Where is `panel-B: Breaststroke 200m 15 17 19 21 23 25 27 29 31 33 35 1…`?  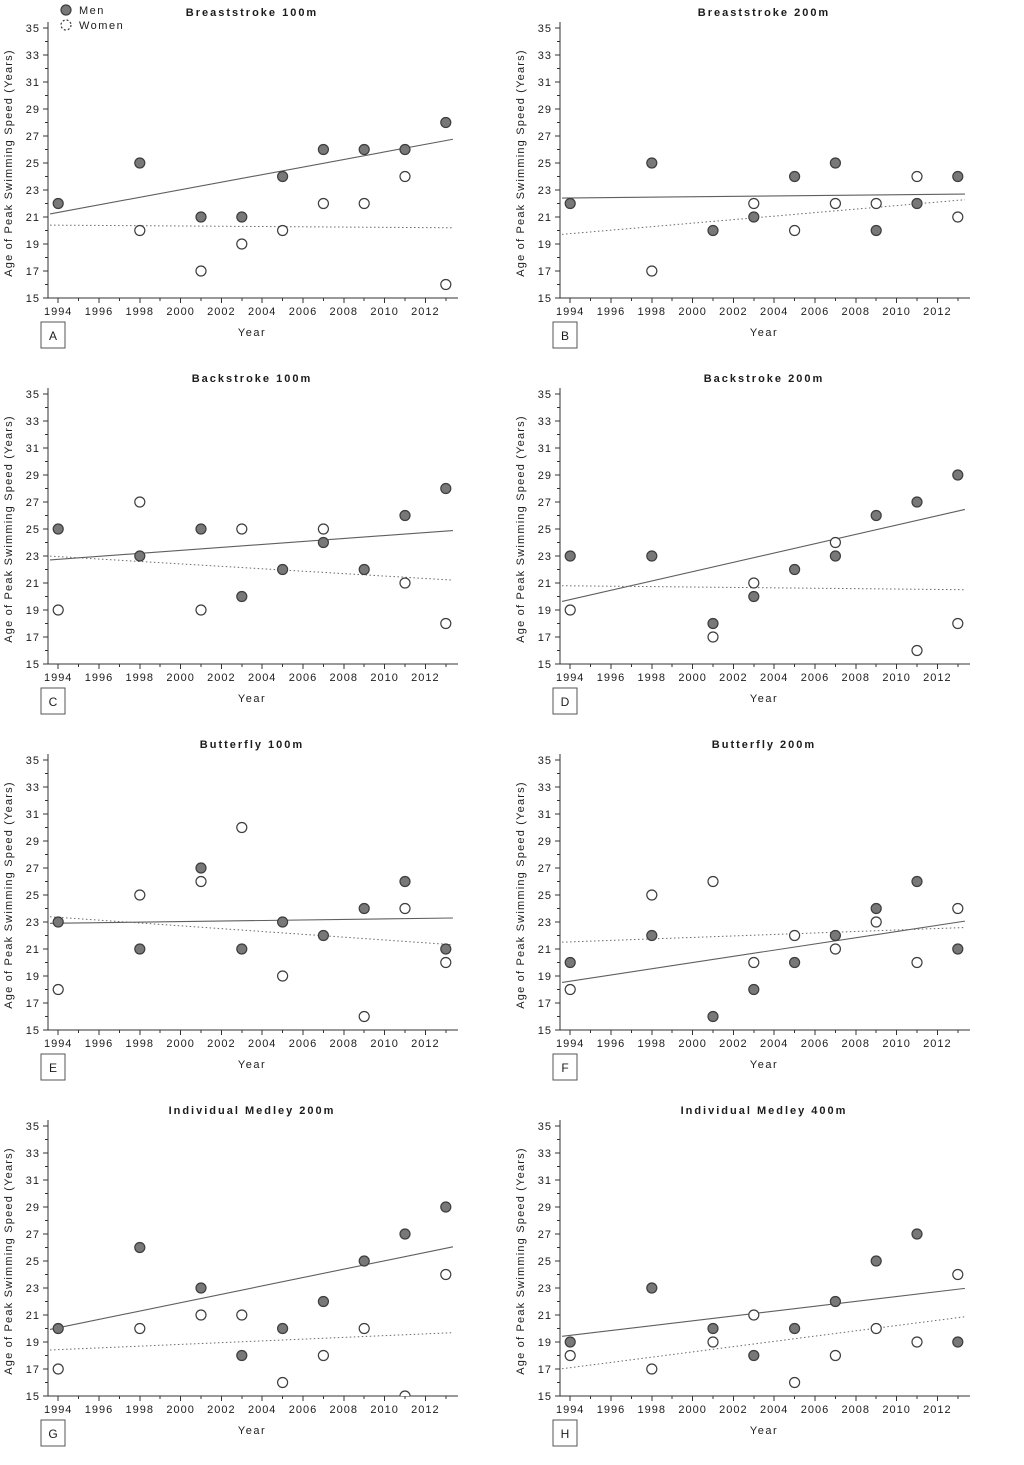
panel-B: Breaststroke 200m 15 17 19 21 23 25 27 29 31 33 35 1… is located at coordinates (768, 183).